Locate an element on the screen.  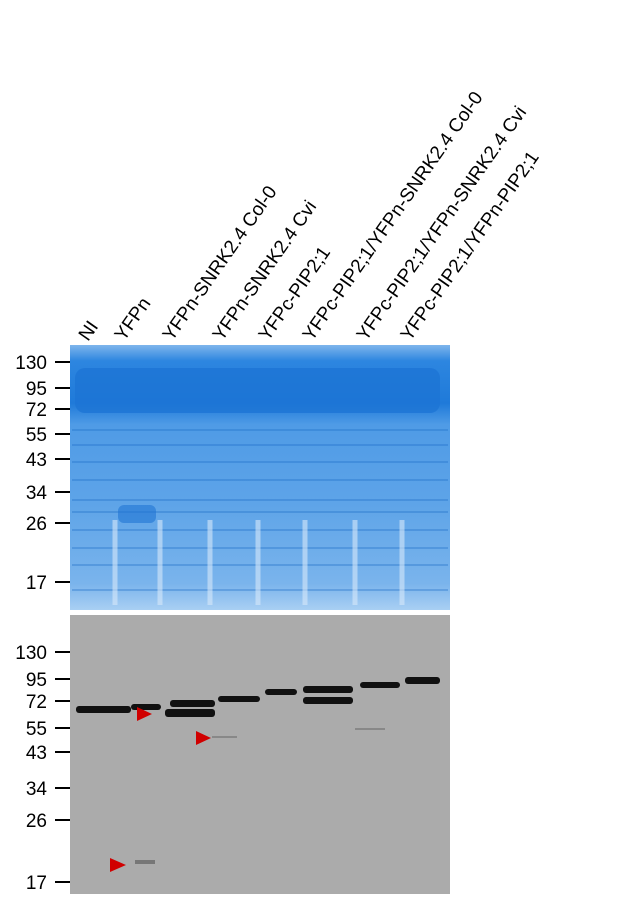
lane-label: YFPn is located at coordinates (133, 319).